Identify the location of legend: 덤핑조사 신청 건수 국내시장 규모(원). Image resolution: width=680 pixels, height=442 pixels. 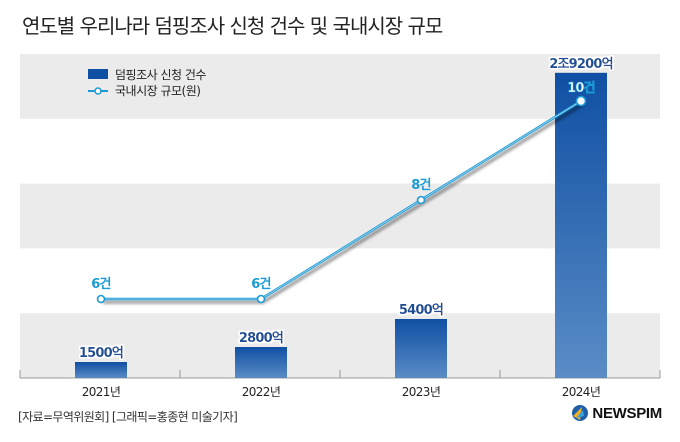
(147, 83).